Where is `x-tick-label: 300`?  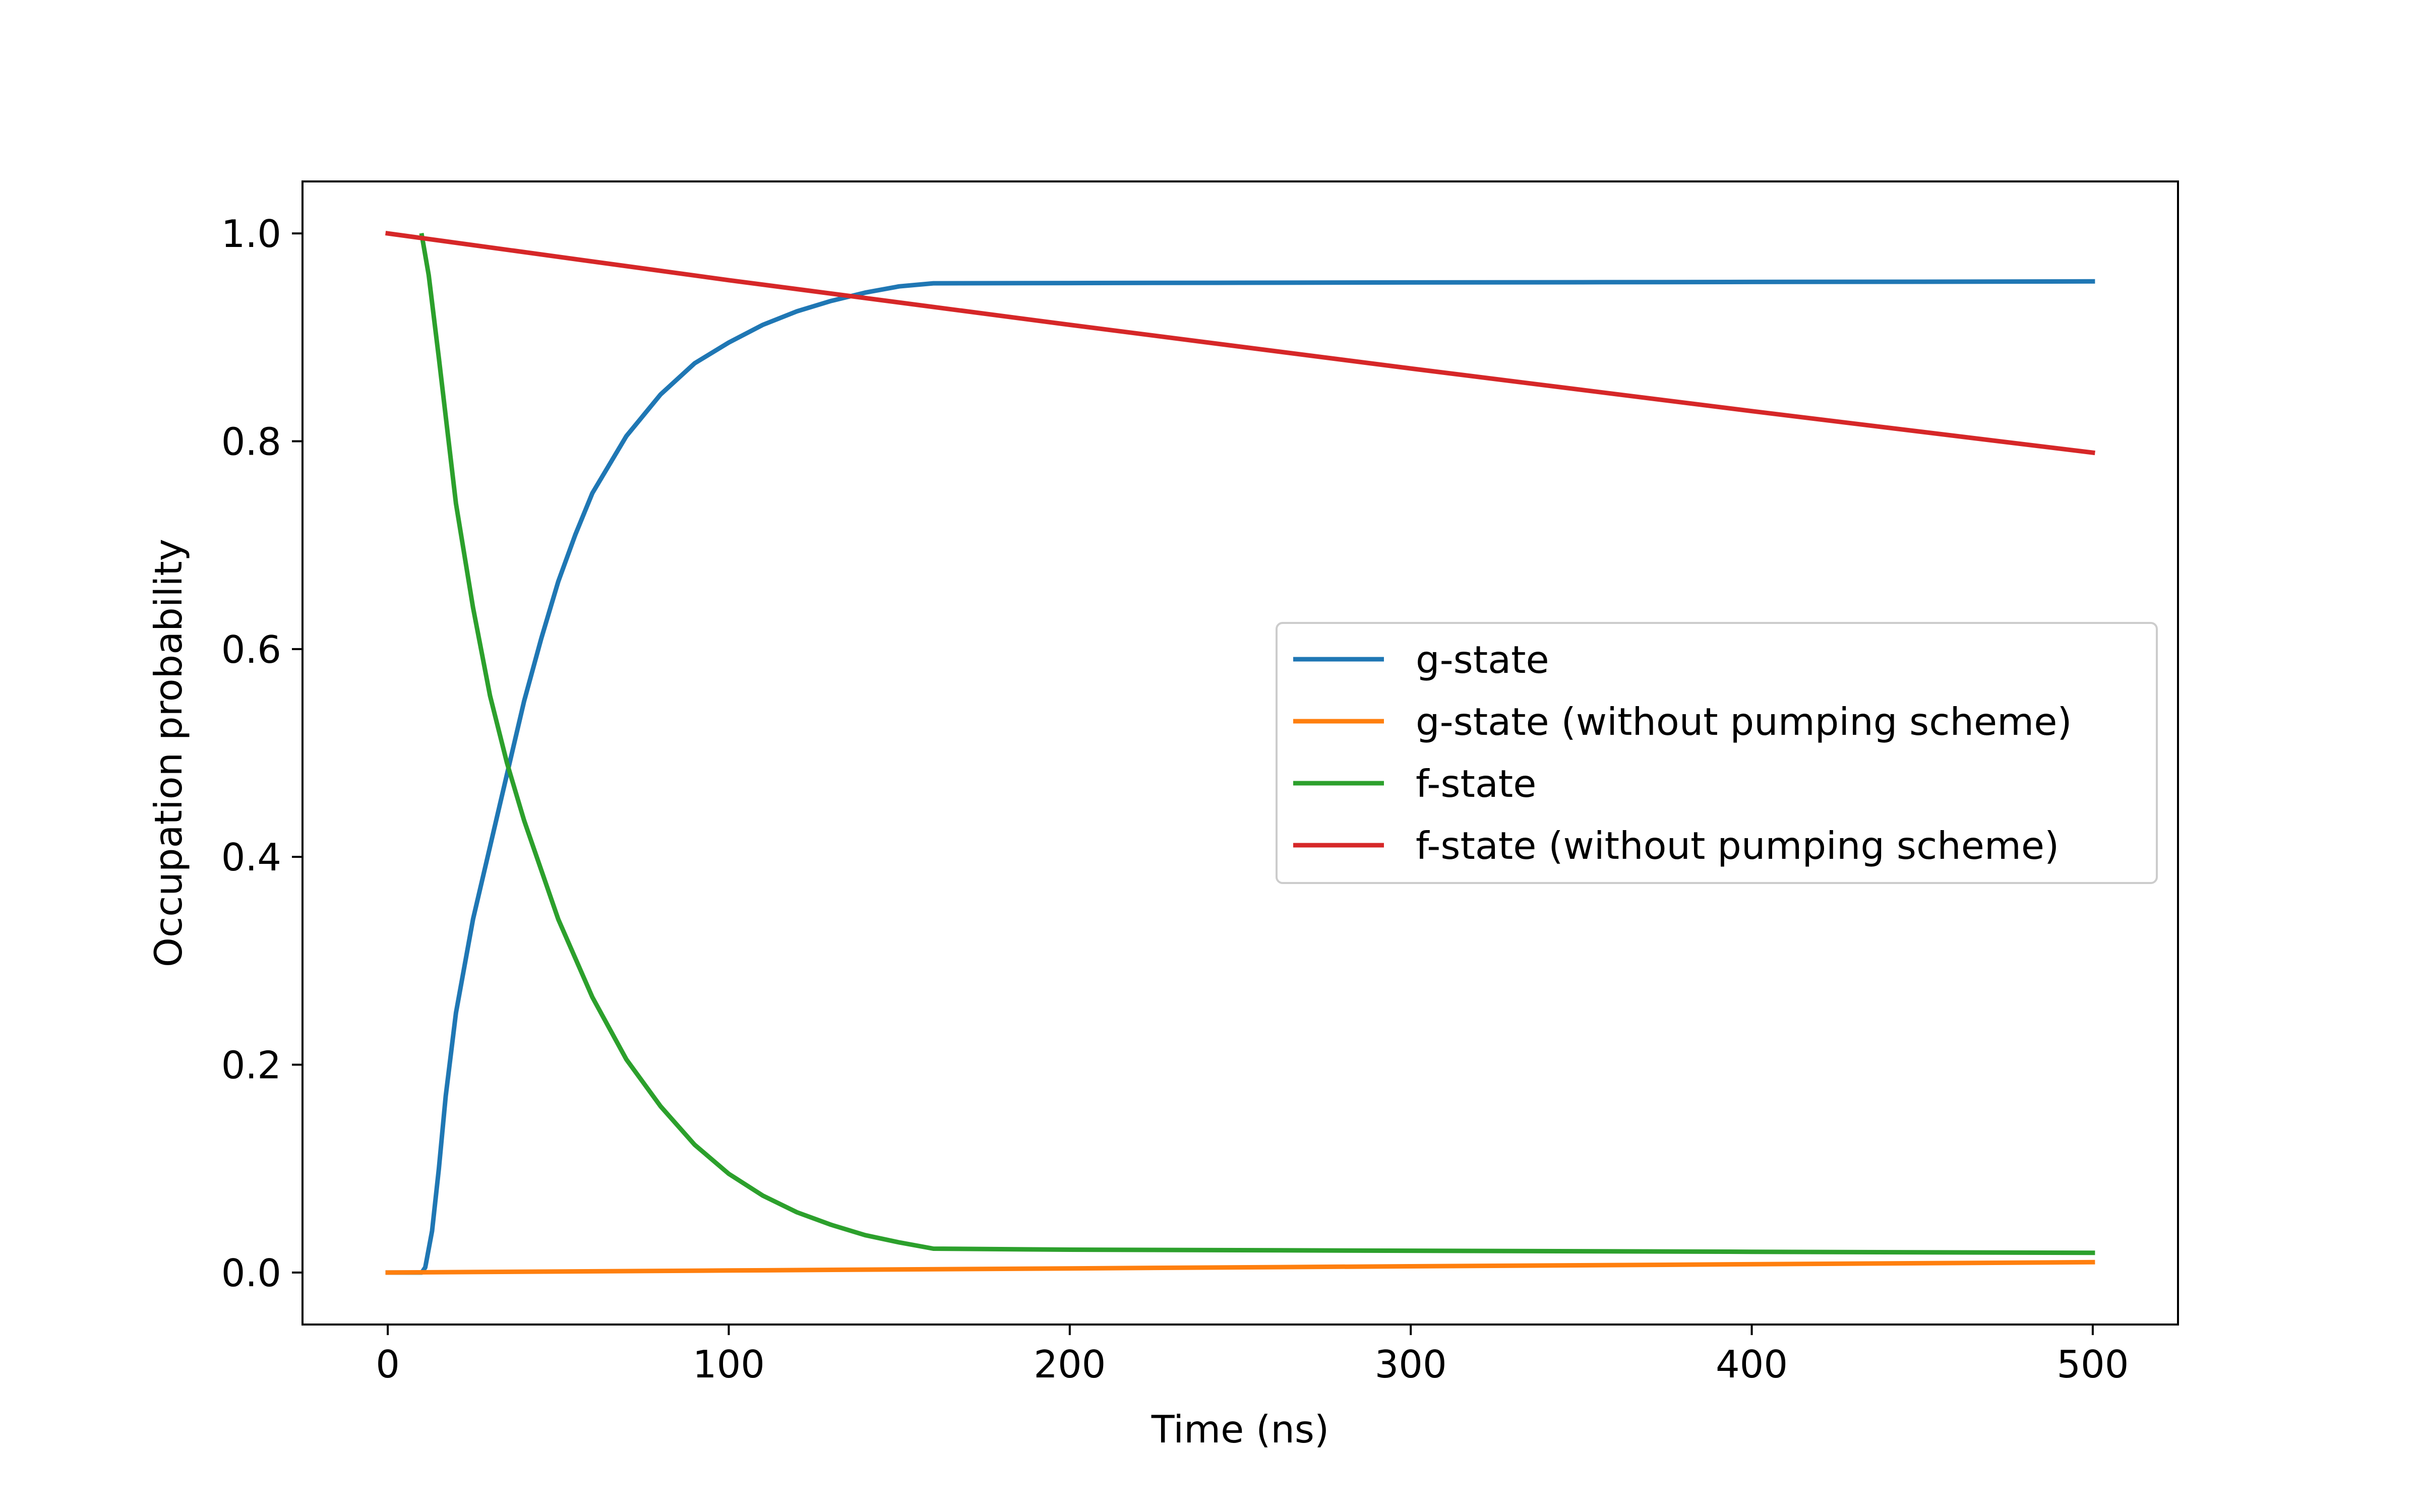 x-tick-label: 300 is located at coordinates (1411, 1364).